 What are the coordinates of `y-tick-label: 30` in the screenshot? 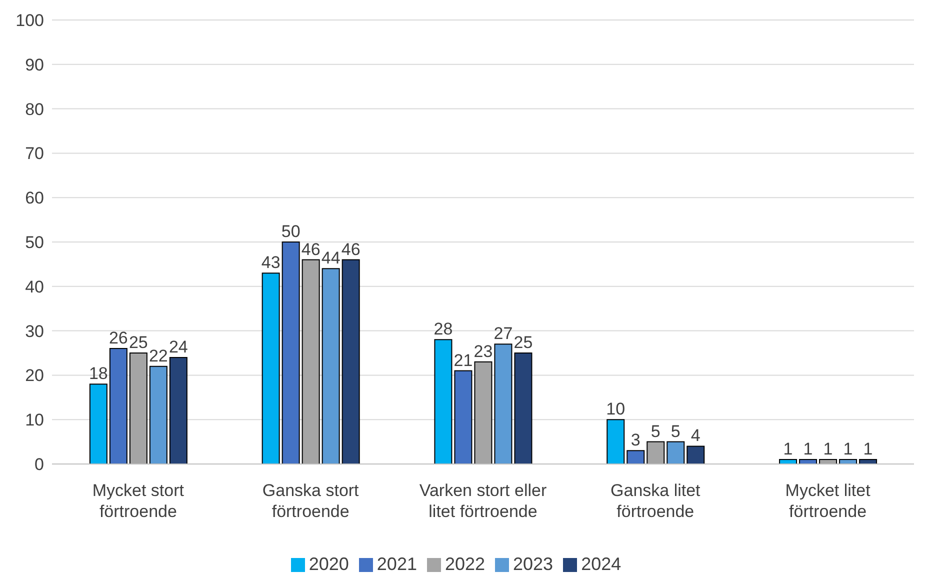 It's located at (34, 331).